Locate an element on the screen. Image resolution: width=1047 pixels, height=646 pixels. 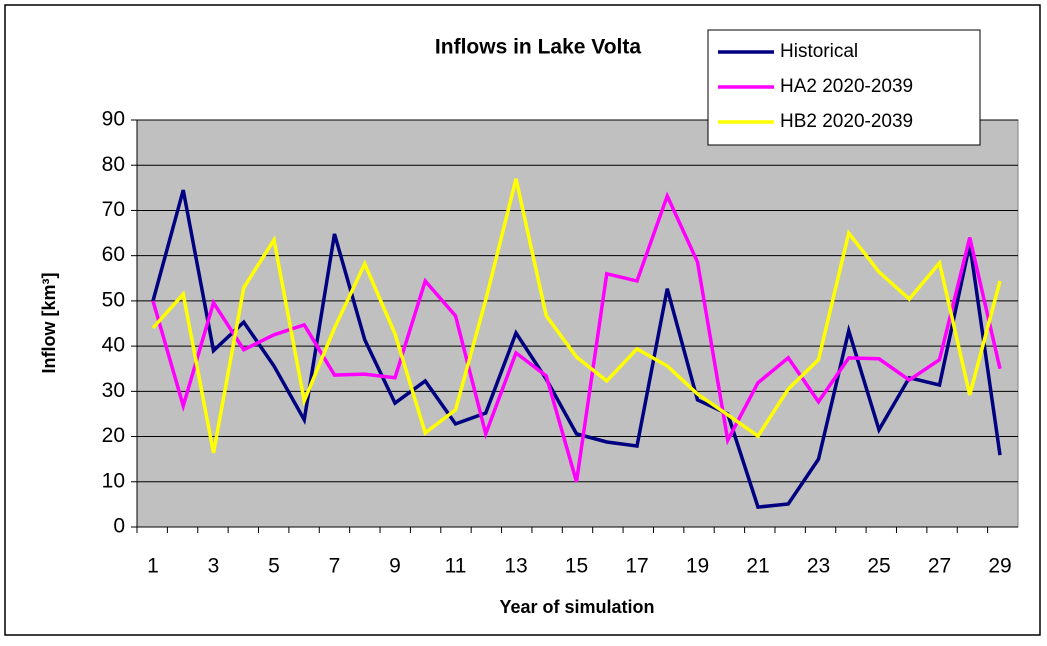
y-tick-label: 60 is located at coordinates (113, 254).